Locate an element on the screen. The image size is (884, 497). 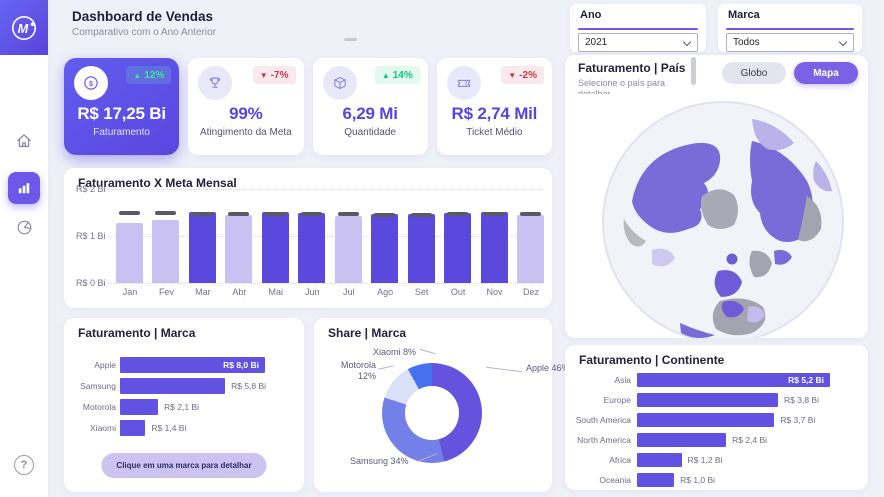
chart-title: Faturamento | Continente is located at coordinates (652, 360).